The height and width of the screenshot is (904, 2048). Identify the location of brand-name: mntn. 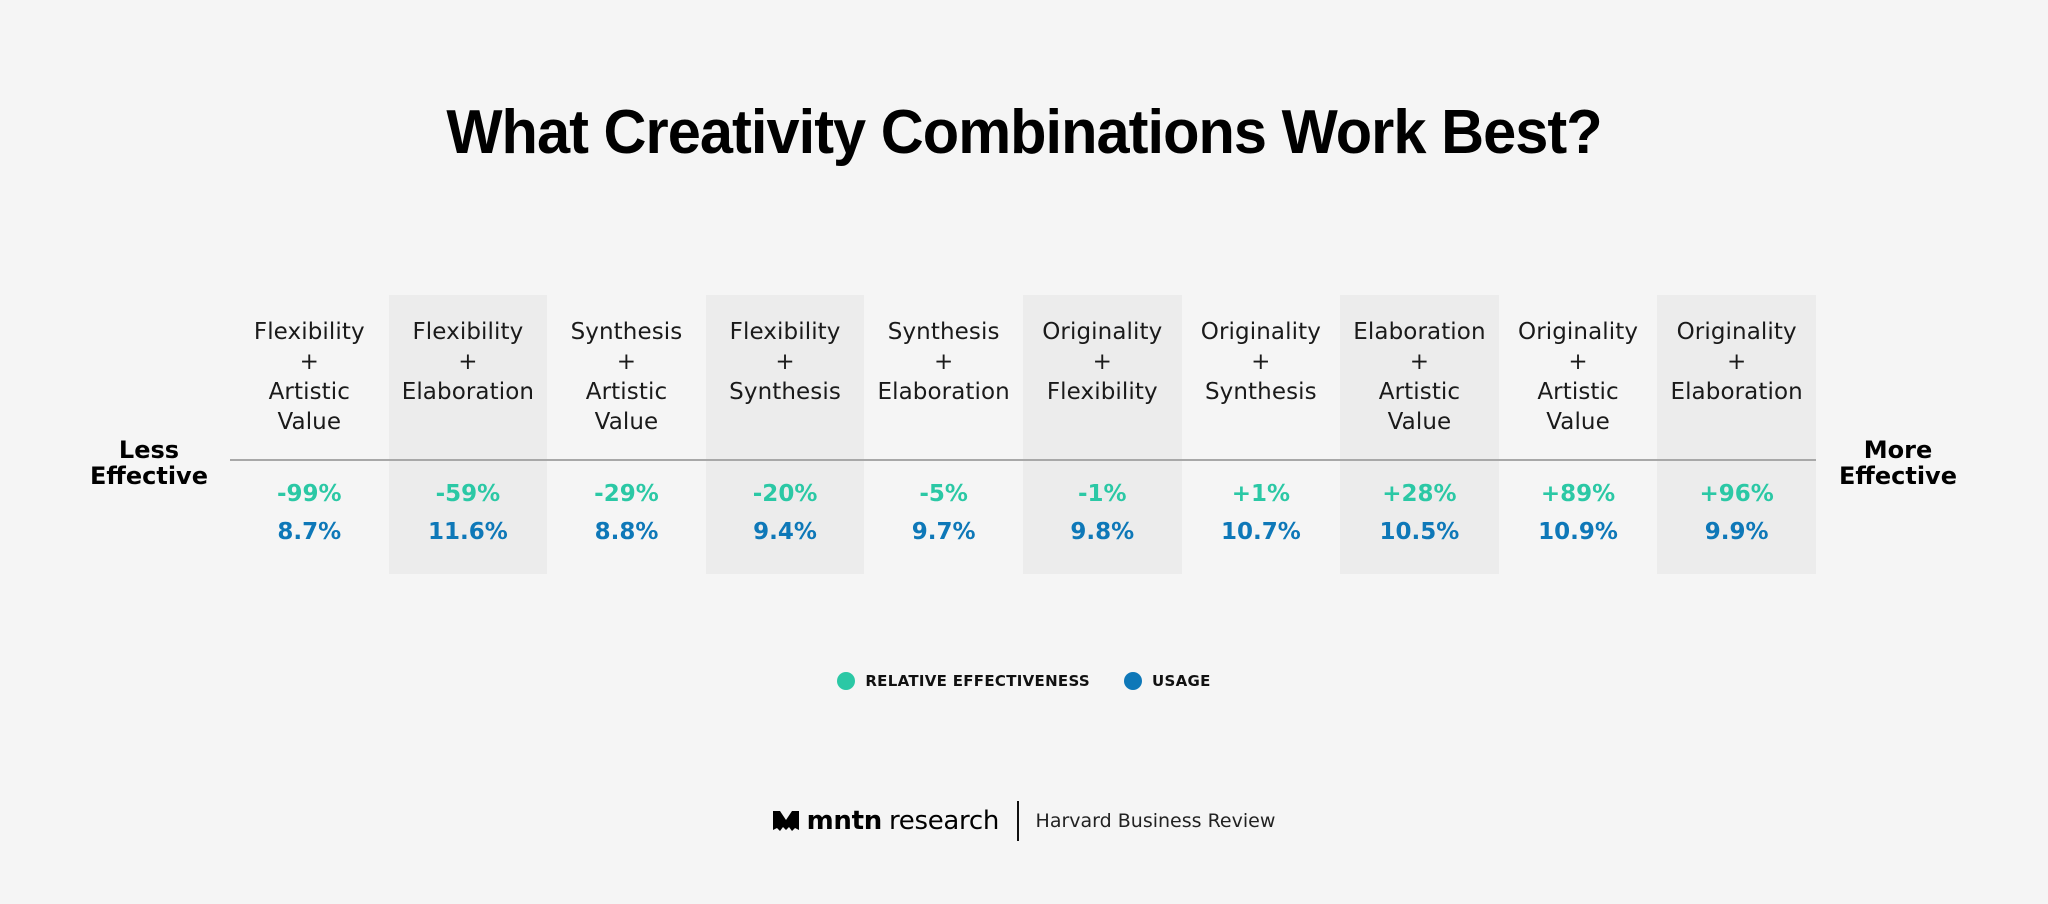
(844, 821).